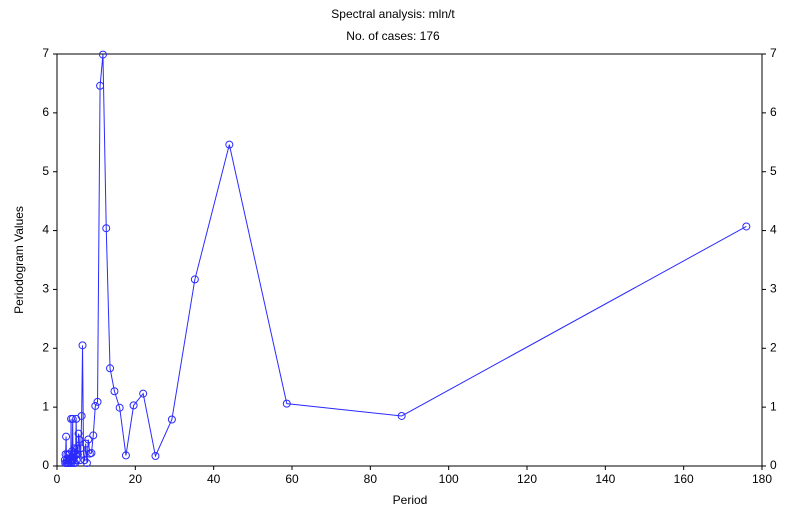  I want to click on y2-tick-label: 2, so click(773, 347).